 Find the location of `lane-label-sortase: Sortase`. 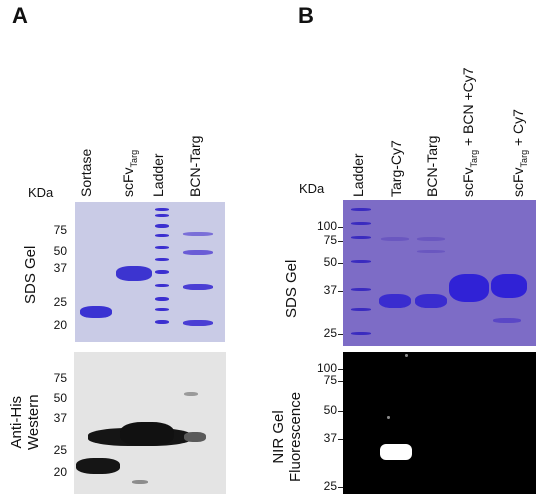

lane-label-sortase: Sortase is located at coordinates (86, 172).